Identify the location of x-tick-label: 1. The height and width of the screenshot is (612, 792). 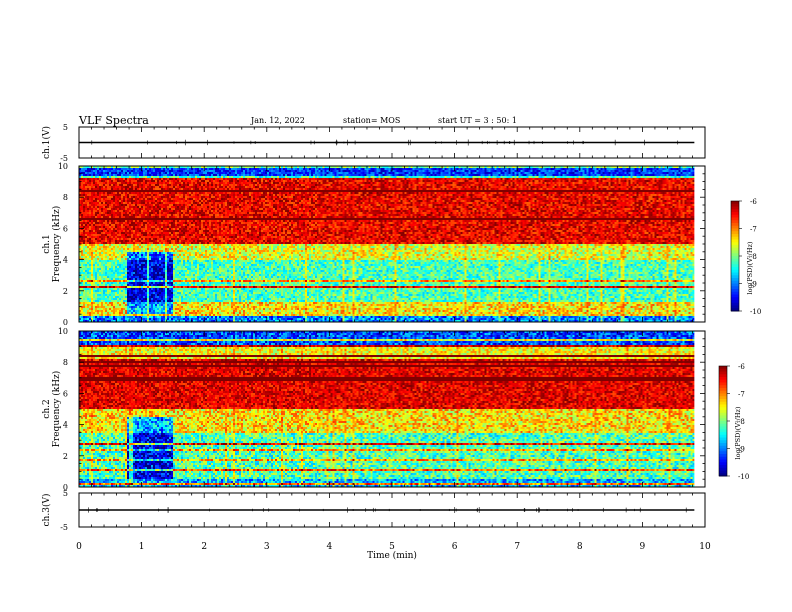
(142, 547).